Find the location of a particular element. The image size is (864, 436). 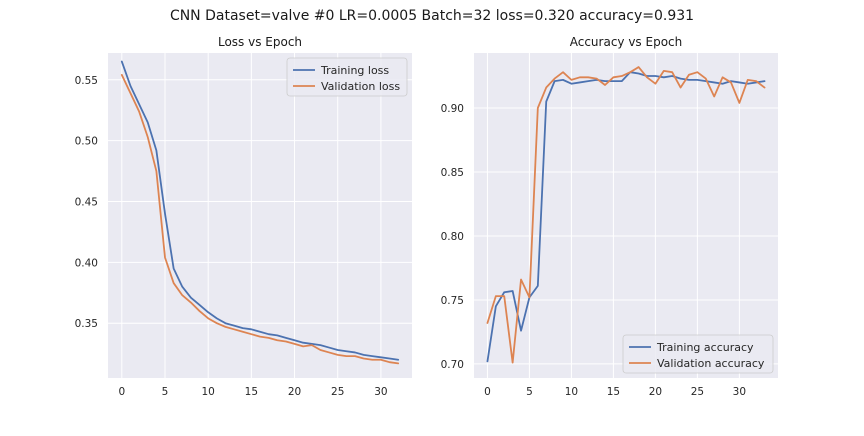

y-tick-label: 0.40 is located at coordinates (86, 263).